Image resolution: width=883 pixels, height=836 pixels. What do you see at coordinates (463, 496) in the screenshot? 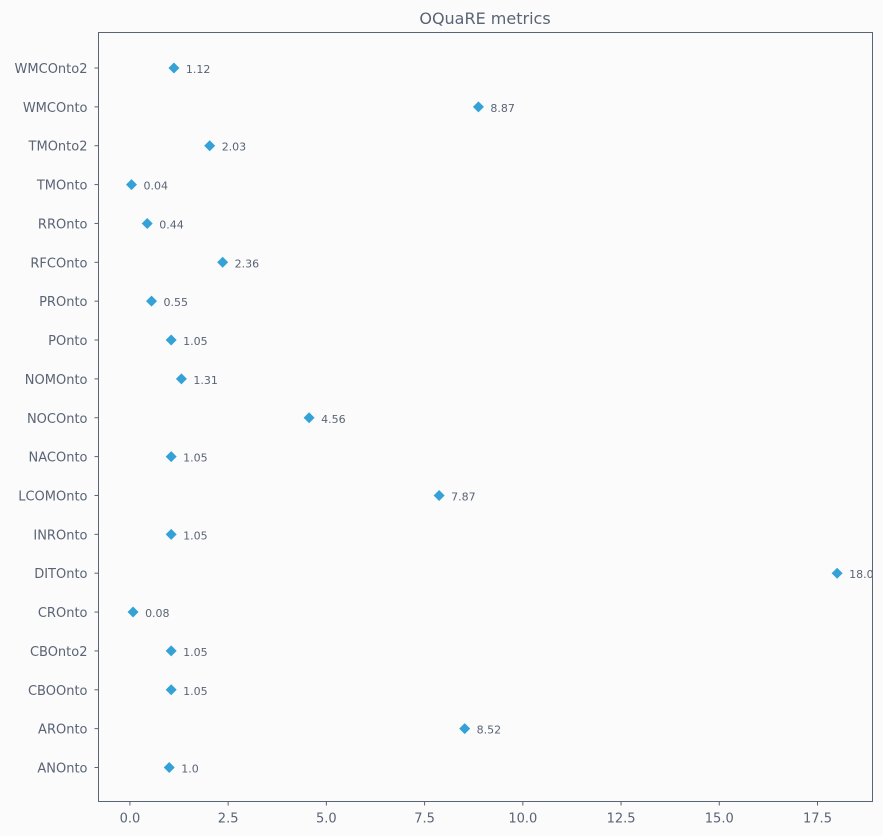
I see `data-label: 7.87` at bounding box center [463, 496].